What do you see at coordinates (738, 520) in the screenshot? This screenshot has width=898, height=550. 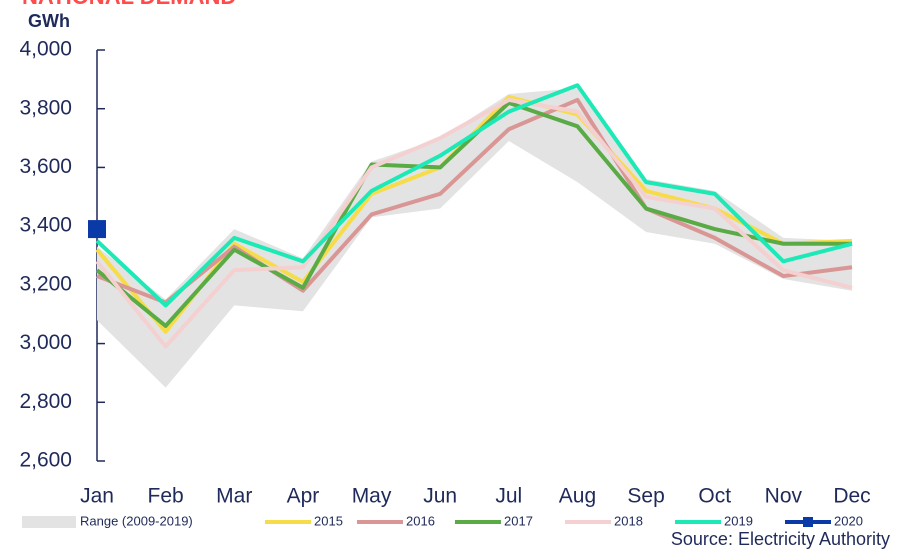 I see `legend-label: 2019` at bounding box center [738, 520].